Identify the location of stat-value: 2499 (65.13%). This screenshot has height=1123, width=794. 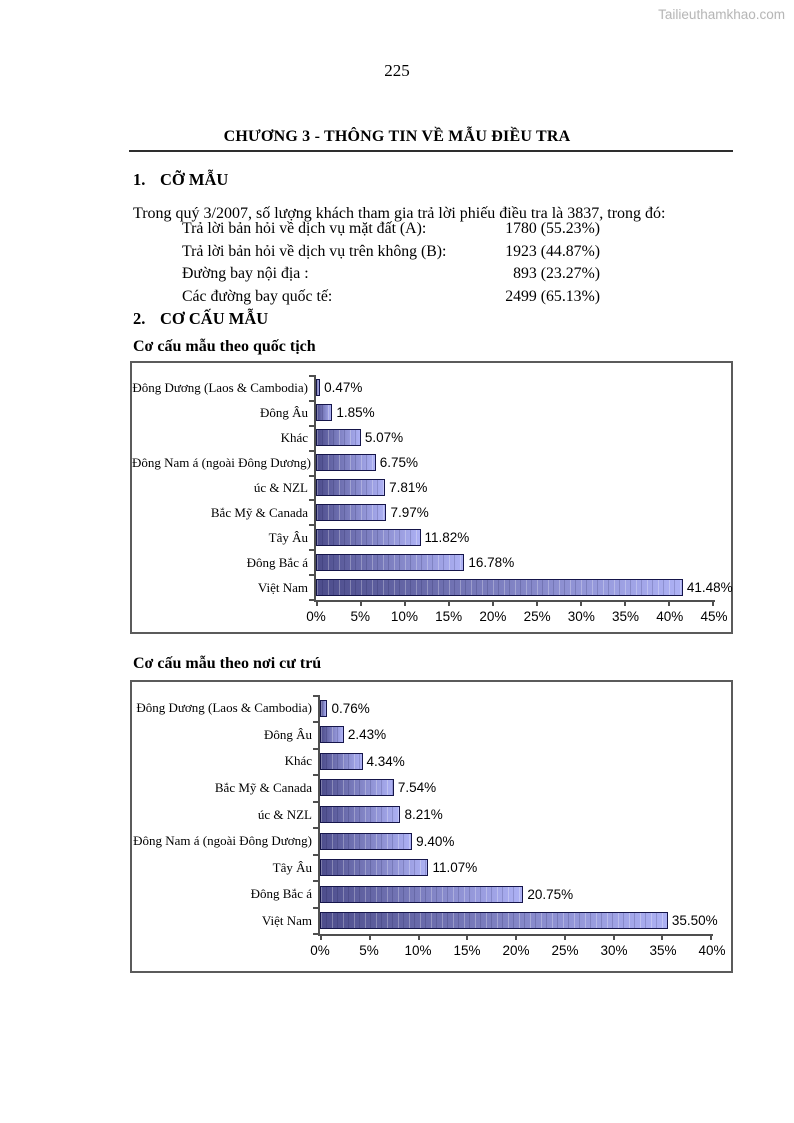
(552, 296).